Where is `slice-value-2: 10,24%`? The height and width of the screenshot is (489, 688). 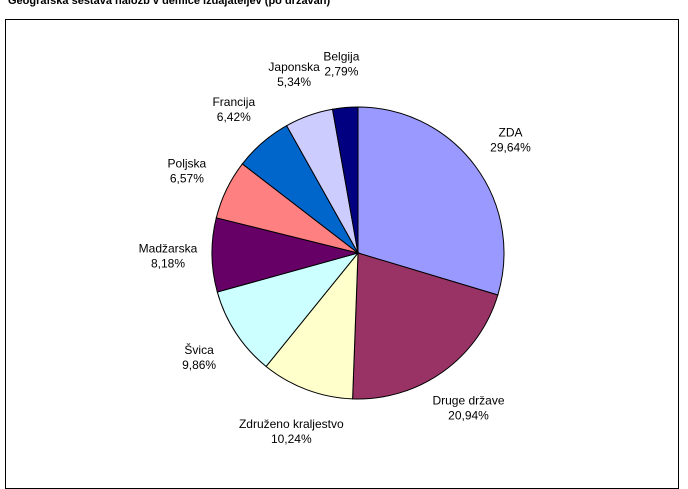 slice-value-2: 10,24% is located at coordinates (291, 439).